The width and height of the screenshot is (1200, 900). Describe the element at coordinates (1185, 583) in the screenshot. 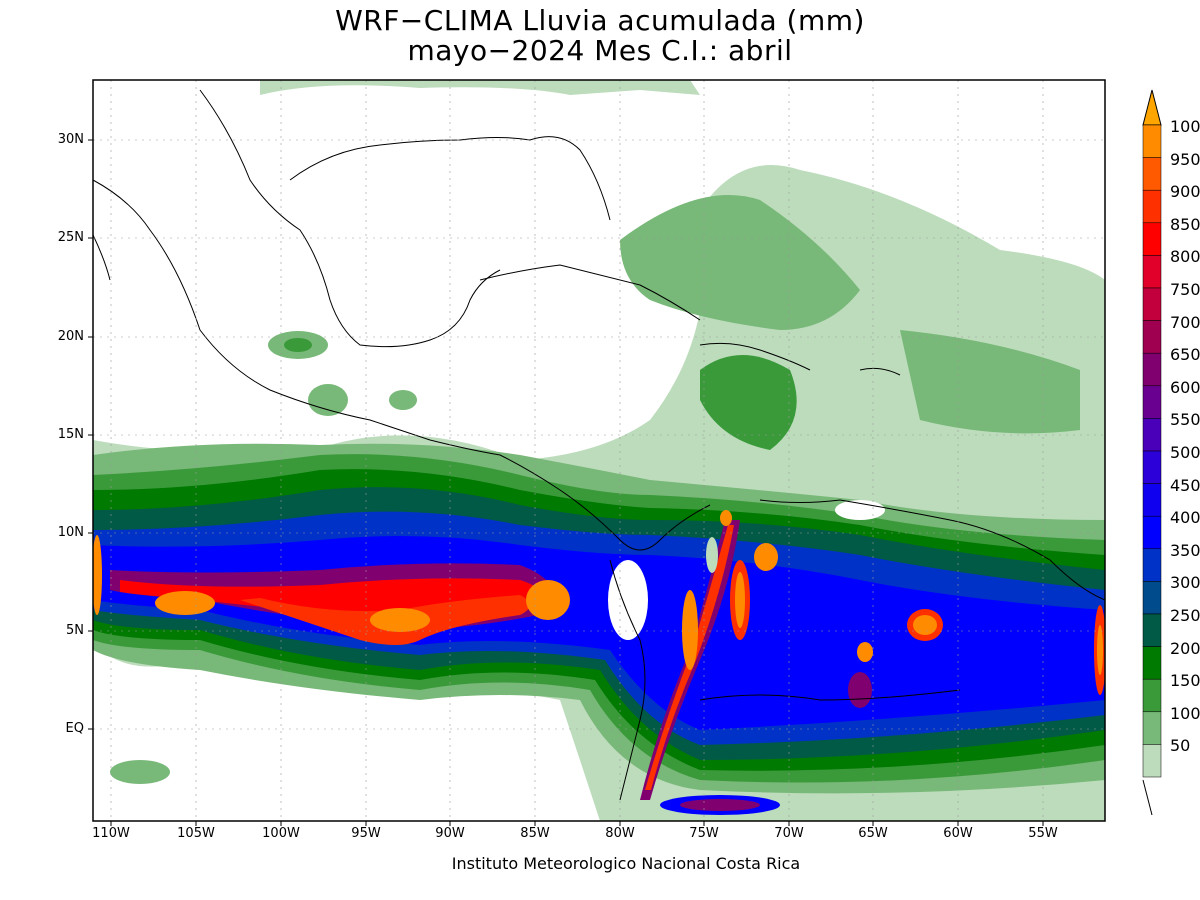

I see `colorbar-label: 300` at that location.